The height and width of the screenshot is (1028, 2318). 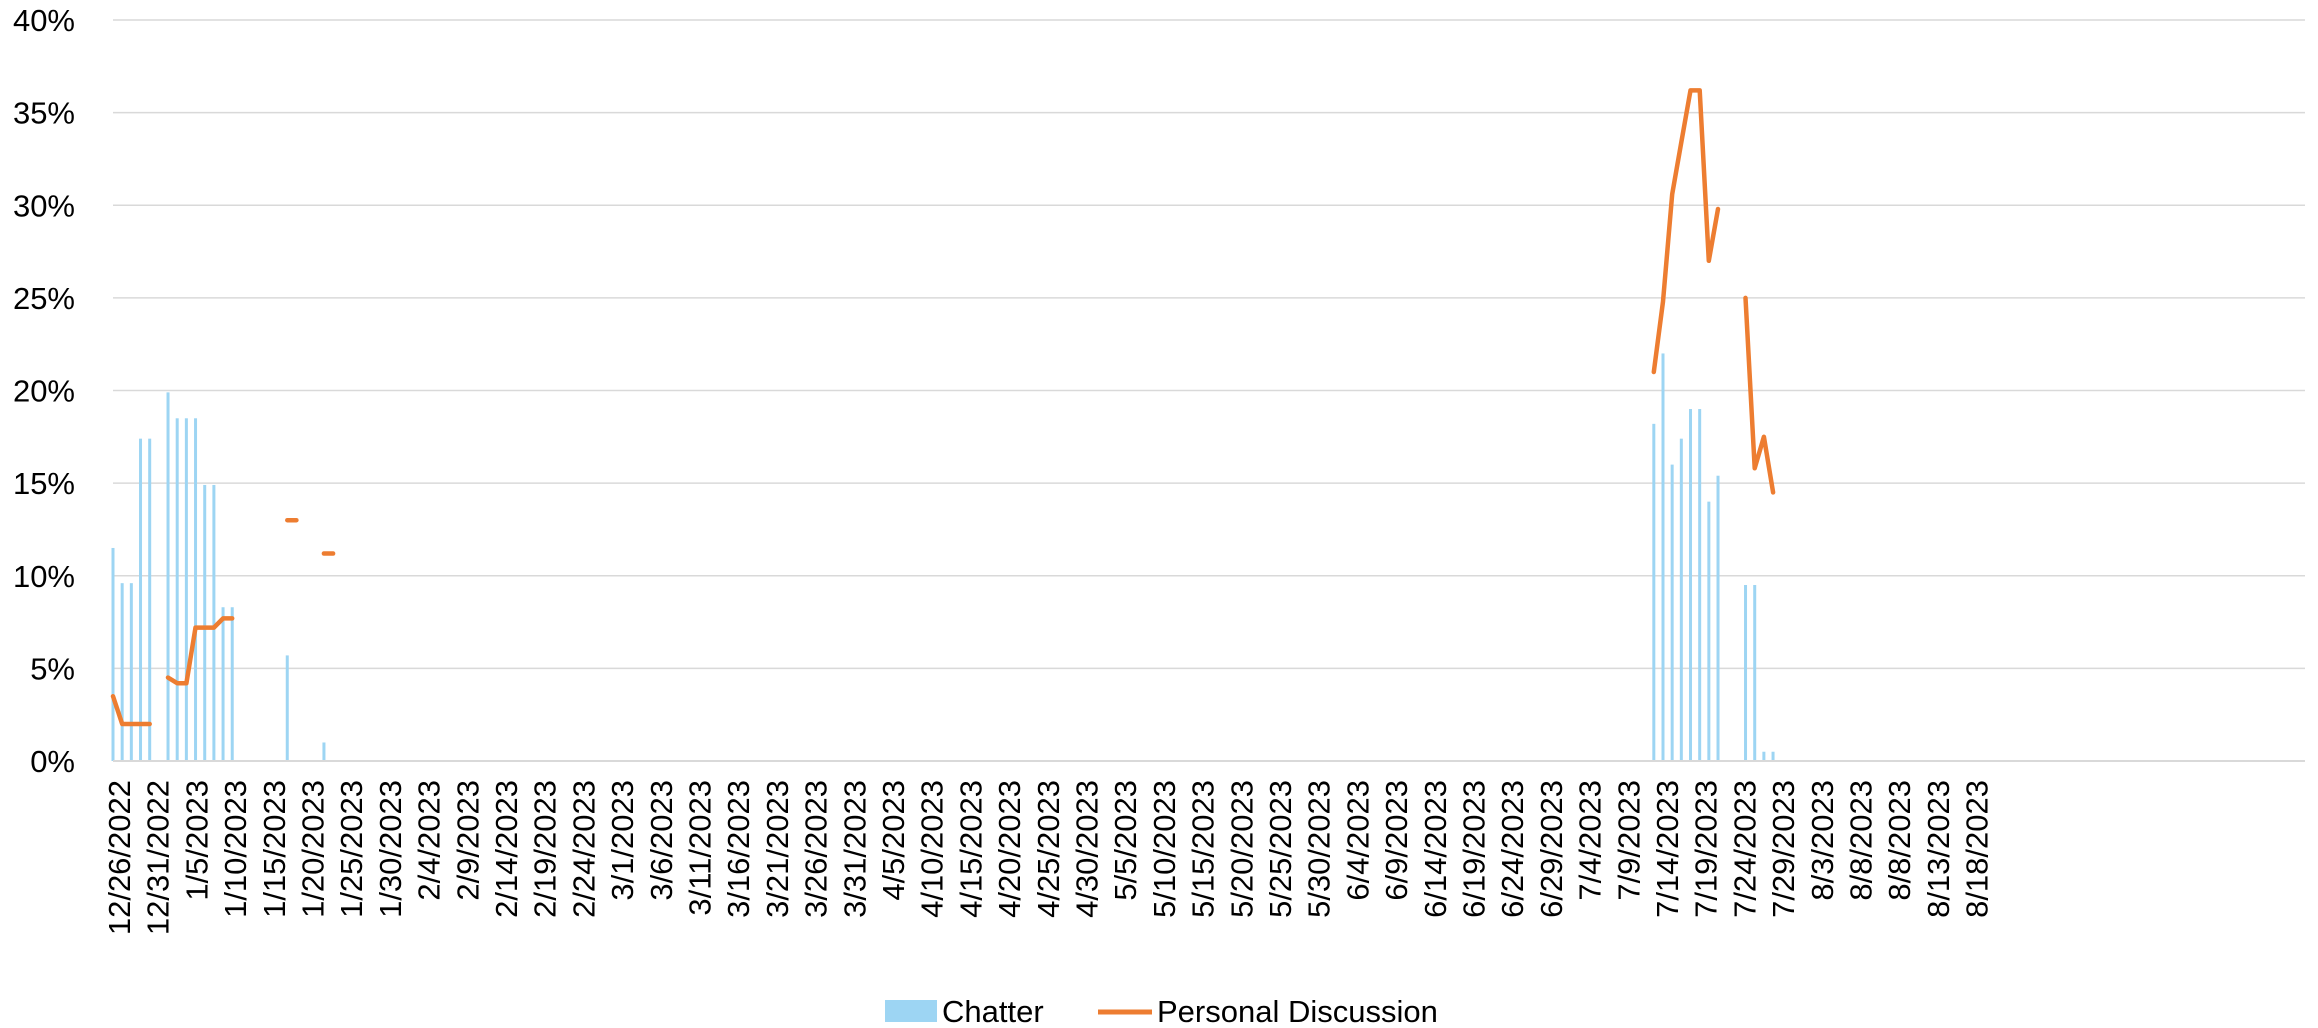 I want to click on x-tick-label: 5/25/2023, so click(x=1280, y=849).